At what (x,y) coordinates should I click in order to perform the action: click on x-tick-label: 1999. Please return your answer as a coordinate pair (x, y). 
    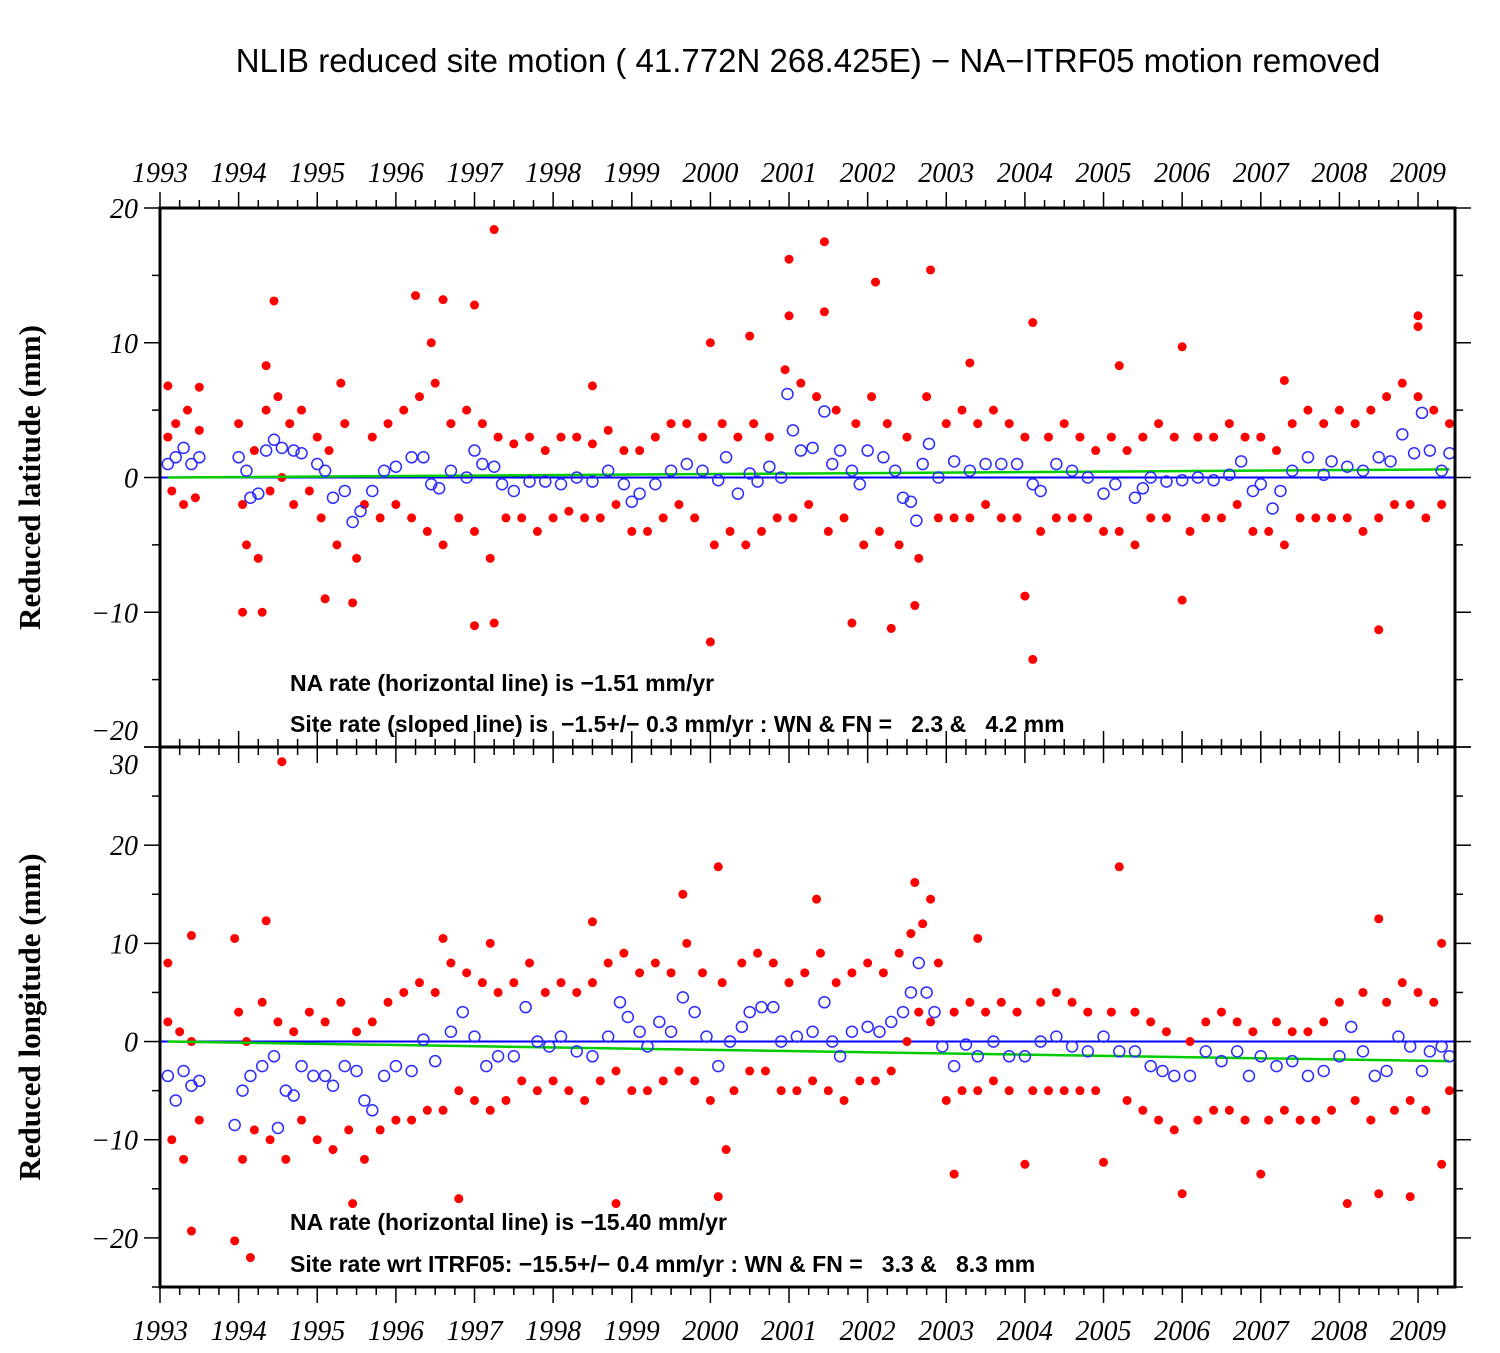
    Looking at the image, I should click on (632, 173).